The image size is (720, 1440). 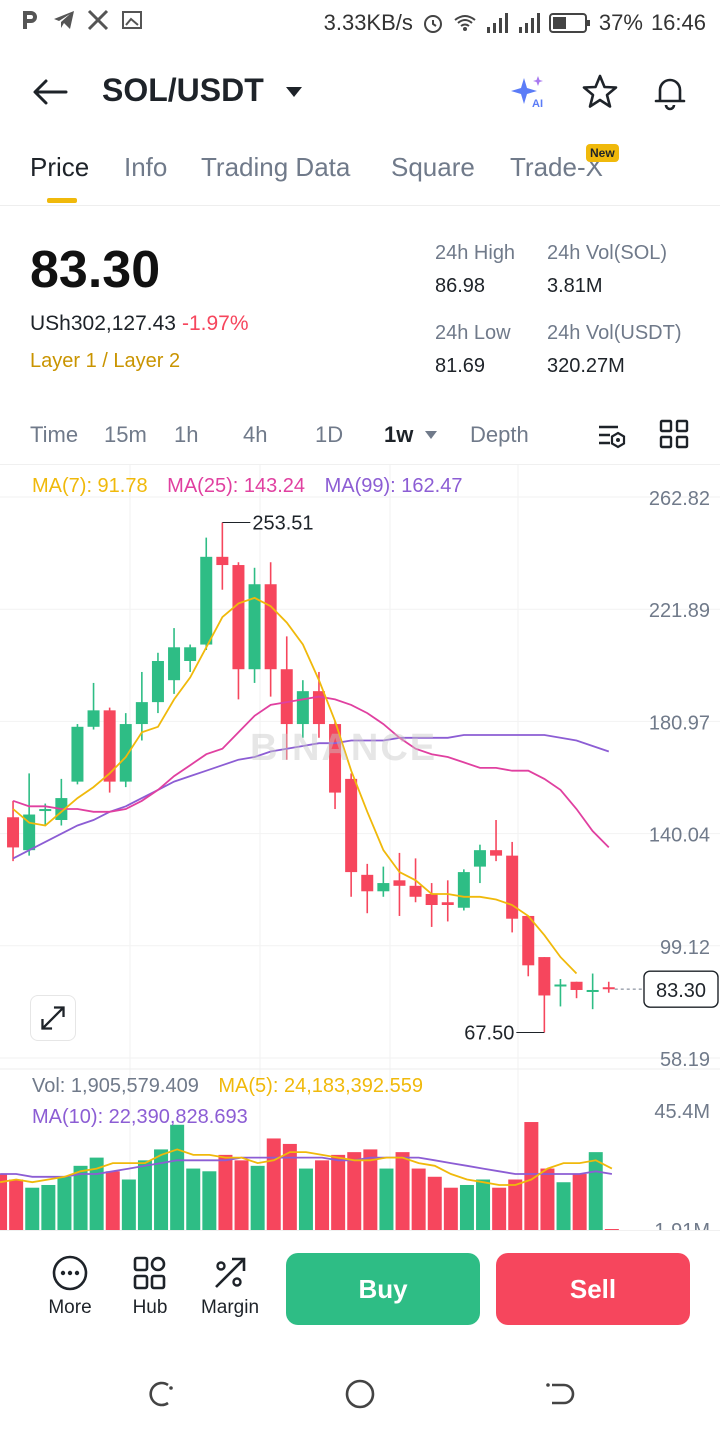 What do you see at coordinates (682, 1112) in the screenshot?
I see `volume-axis-label: 45.4M` at bounding box center [682, 1112].